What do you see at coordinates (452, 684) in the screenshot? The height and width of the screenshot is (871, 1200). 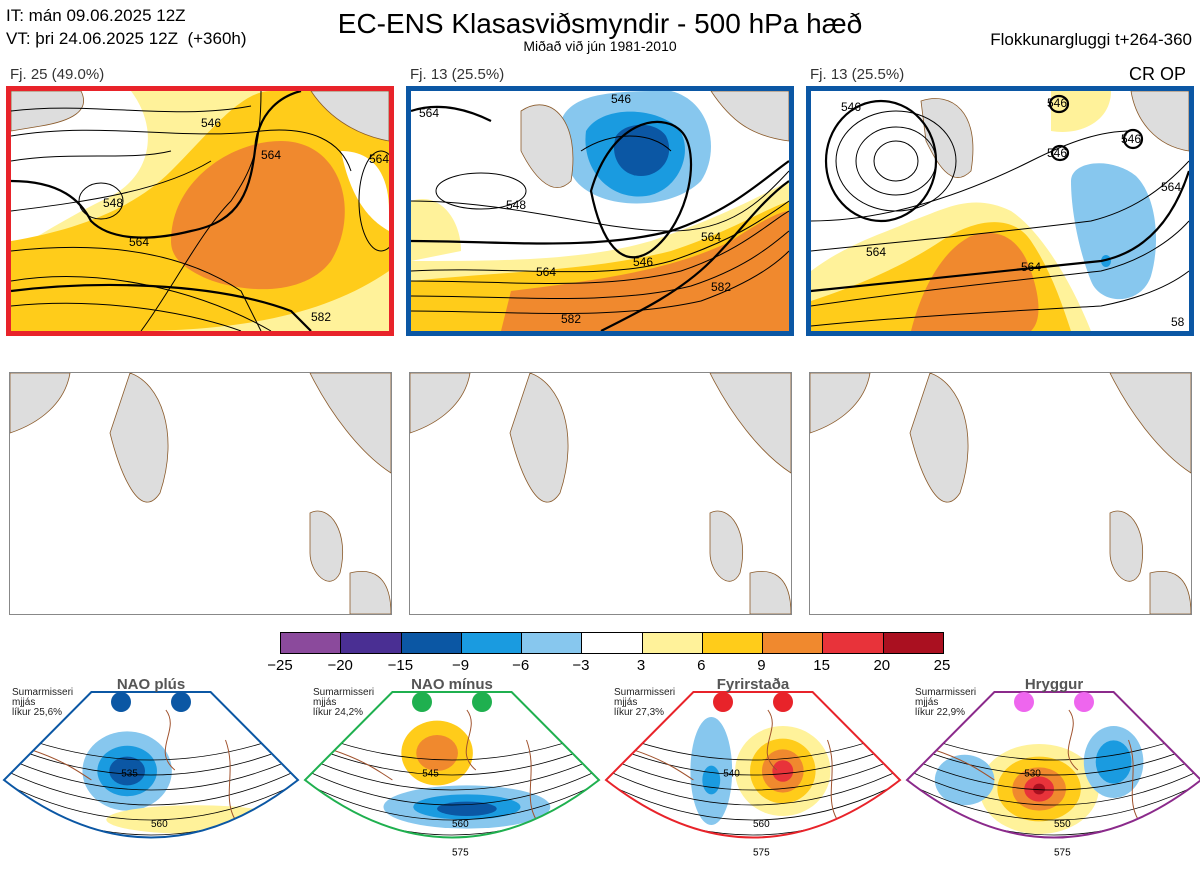 I see `regime-name: NAO mínus` at bounding box center [452, 684].